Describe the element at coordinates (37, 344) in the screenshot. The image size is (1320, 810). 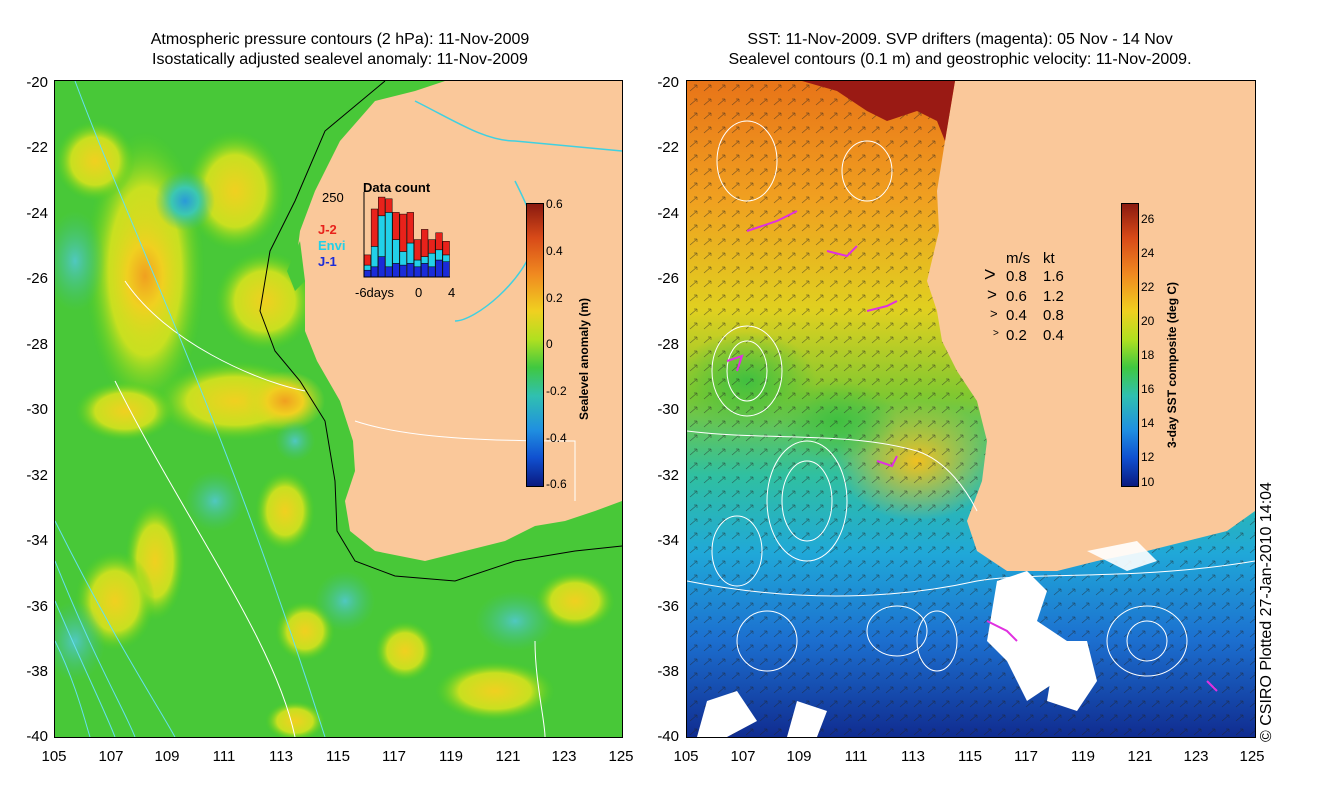
I see `left-ytick: -28` at that location.